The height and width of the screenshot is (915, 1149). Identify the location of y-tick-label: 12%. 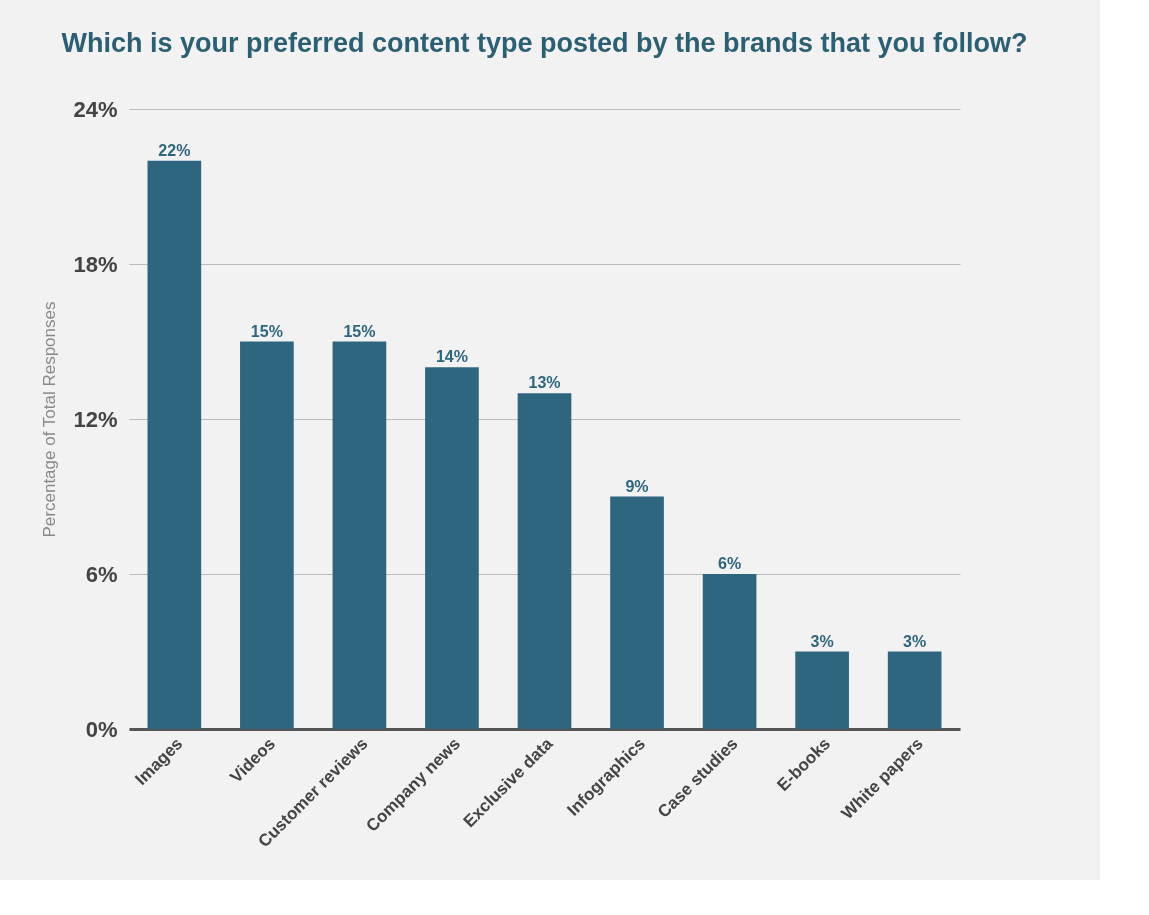
(95, 419).